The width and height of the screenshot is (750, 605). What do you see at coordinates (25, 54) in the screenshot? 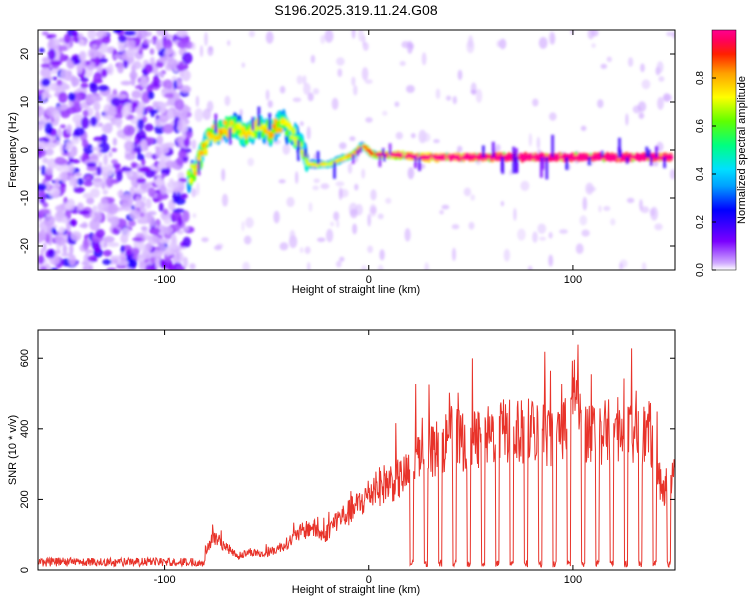
I see `spectrogram-y-tick-label: 20` at bounding box center [25, 54].